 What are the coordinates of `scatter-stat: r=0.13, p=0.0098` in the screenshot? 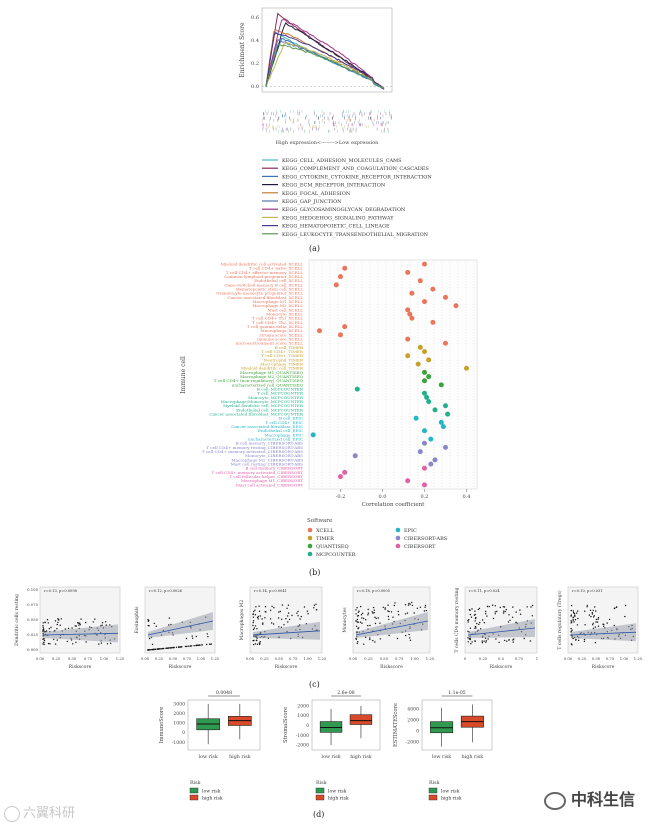 It's located at (61, 591).